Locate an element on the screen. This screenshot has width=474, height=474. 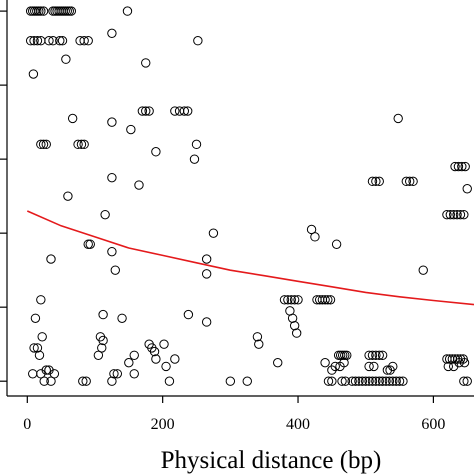
x-tick-label: 600 is located at coordinates (433, 424).